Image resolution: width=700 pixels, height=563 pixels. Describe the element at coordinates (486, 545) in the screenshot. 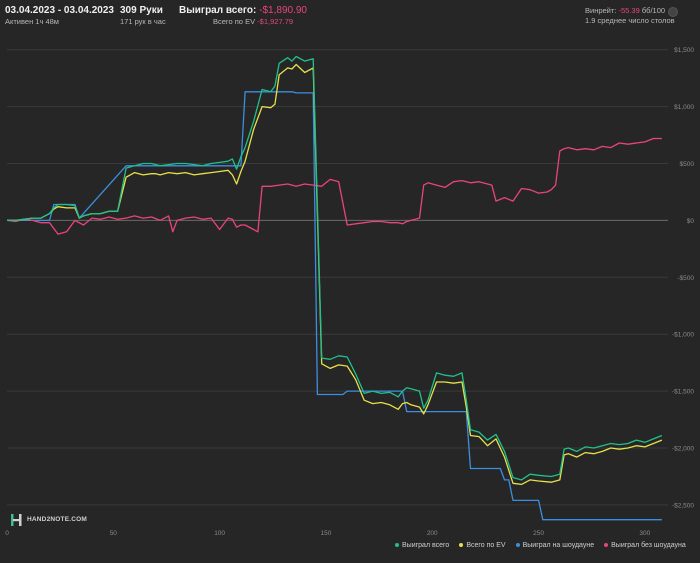

I see `legend-label: Всего по EV` at that location.